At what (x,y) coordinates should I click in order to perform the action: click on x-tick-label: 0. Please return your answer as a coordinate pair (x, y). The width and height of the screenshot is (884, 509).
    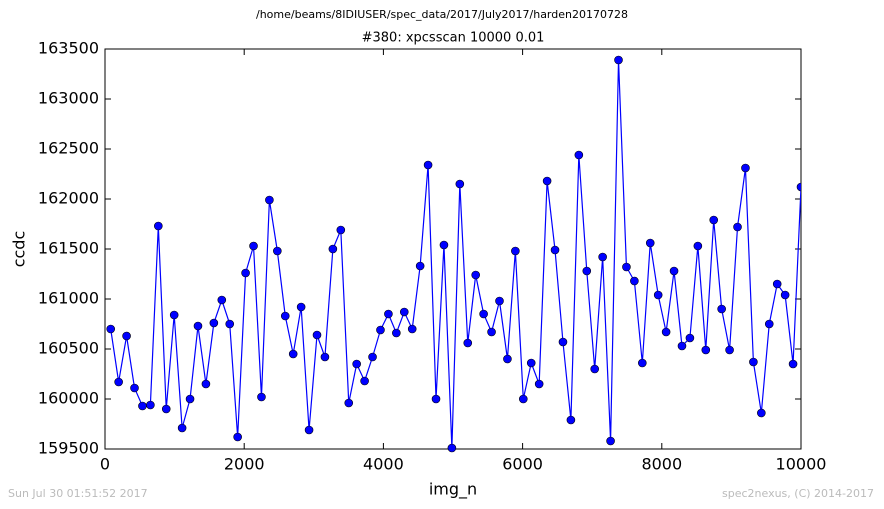
    Looking at the image, I should click on (105, 464).